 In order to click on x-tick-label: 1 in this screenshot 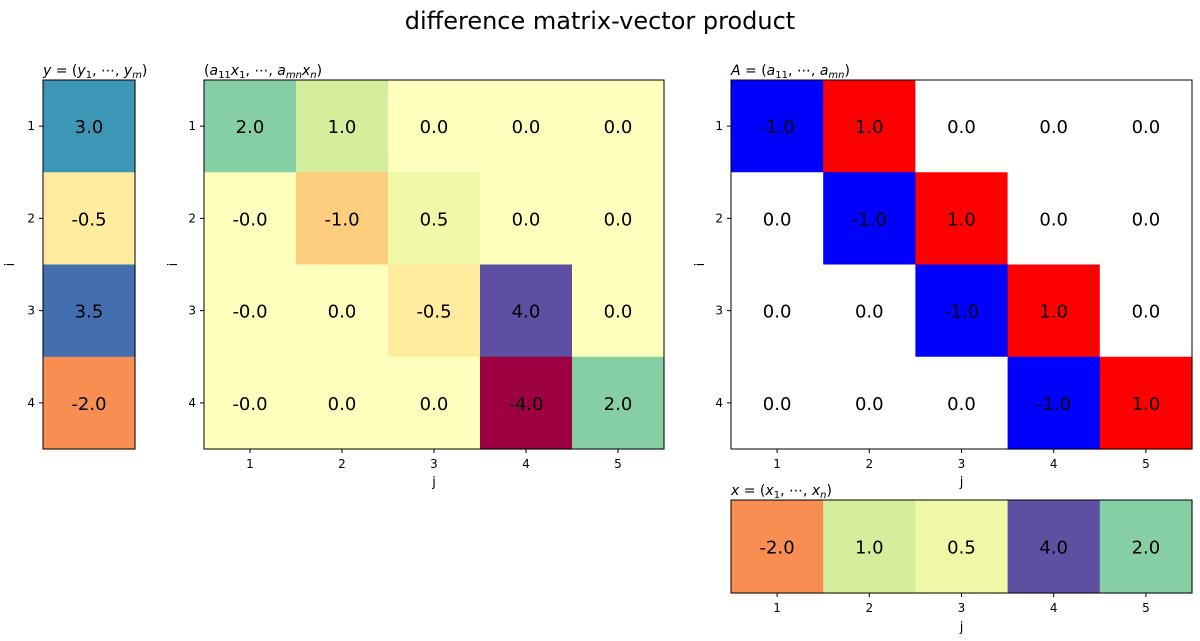, I will do `click(777, 464)`.